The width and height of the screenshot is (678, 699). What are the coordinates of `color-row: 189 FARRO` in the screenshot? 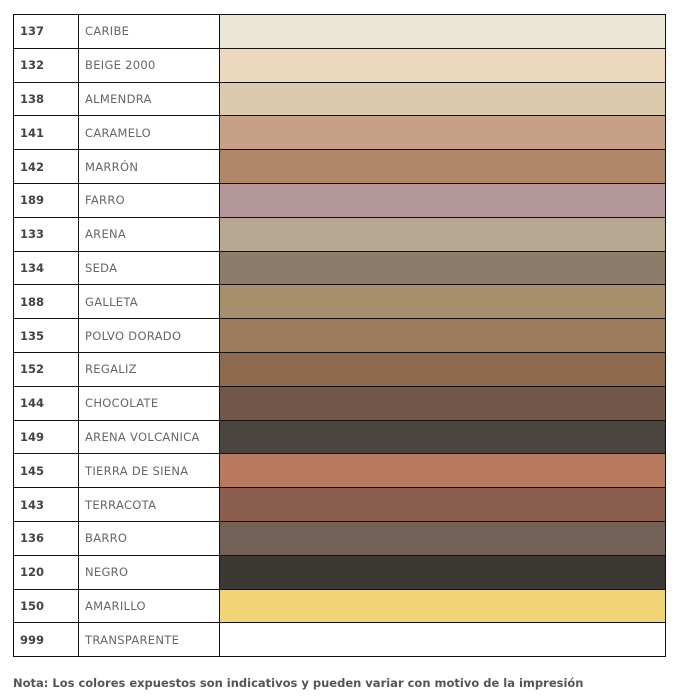 It's located at (339, 200).